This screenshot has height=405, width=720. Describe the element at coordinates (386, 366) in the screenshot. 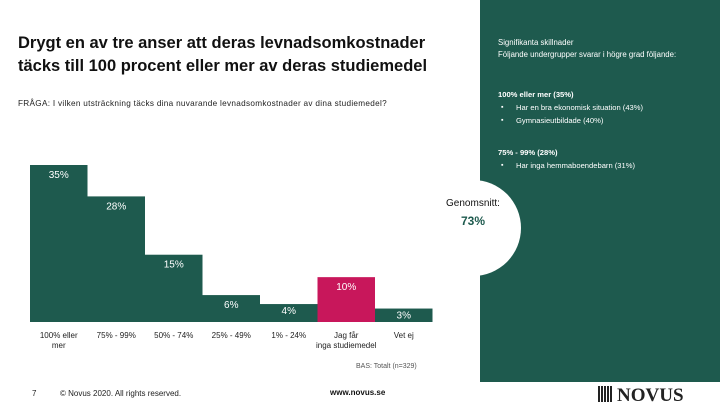

I see `base-note: BAS: Totalt (n=329)` at that location.